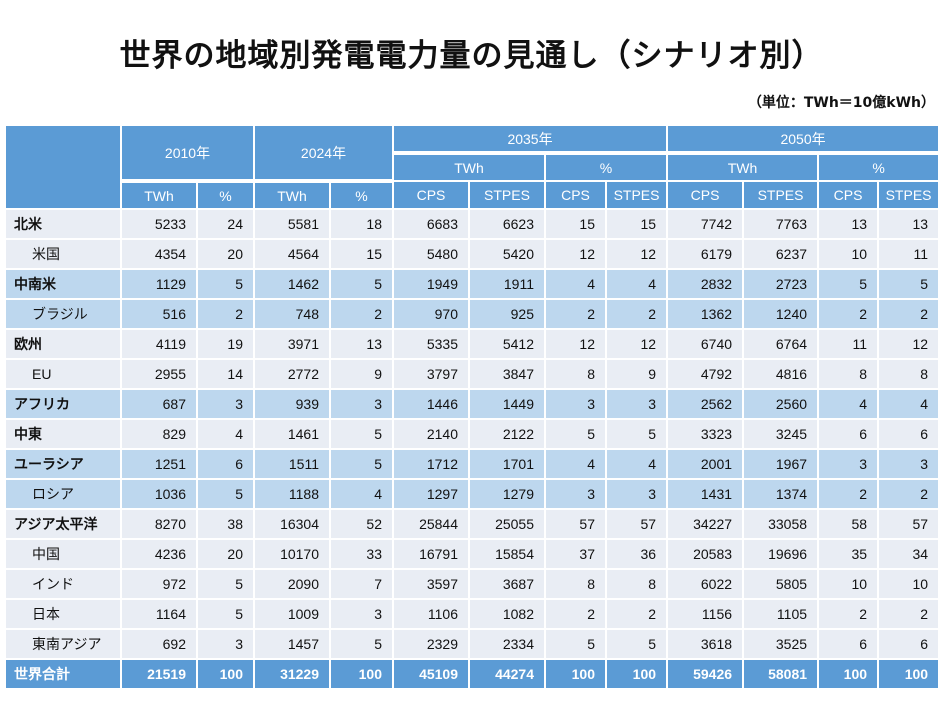 The width and height of the screenshot is (943, 720). Describe the element at coordinates (507, 314) in the screenshot. I see `value-cell: 925` at that location.